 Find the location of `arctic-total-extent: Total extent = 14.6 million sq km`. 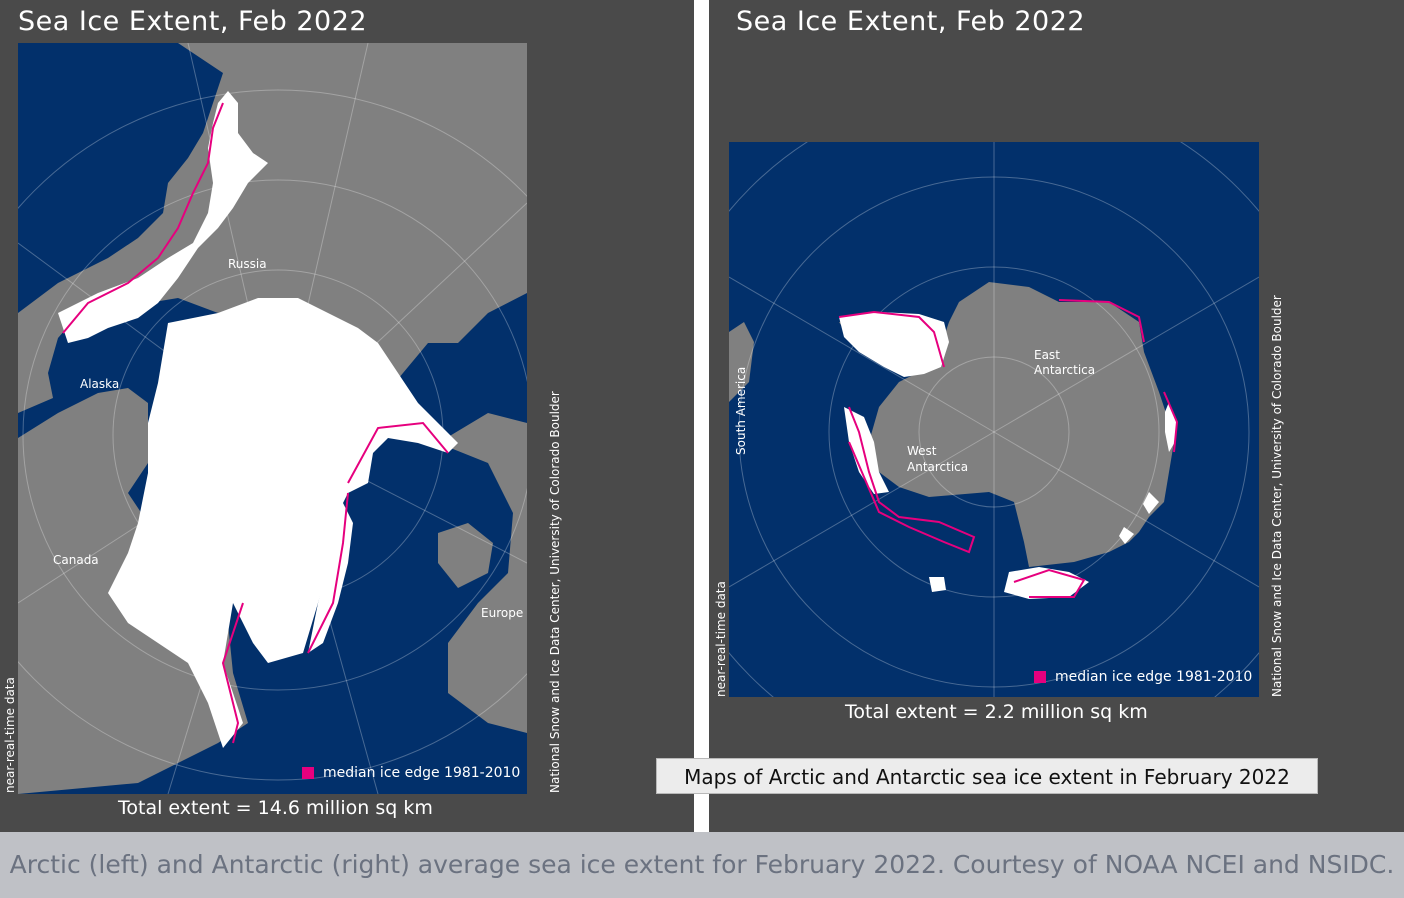

arctic-total-extent: Total extent = 14.6 million sq km is located at coordinates (275, 808).